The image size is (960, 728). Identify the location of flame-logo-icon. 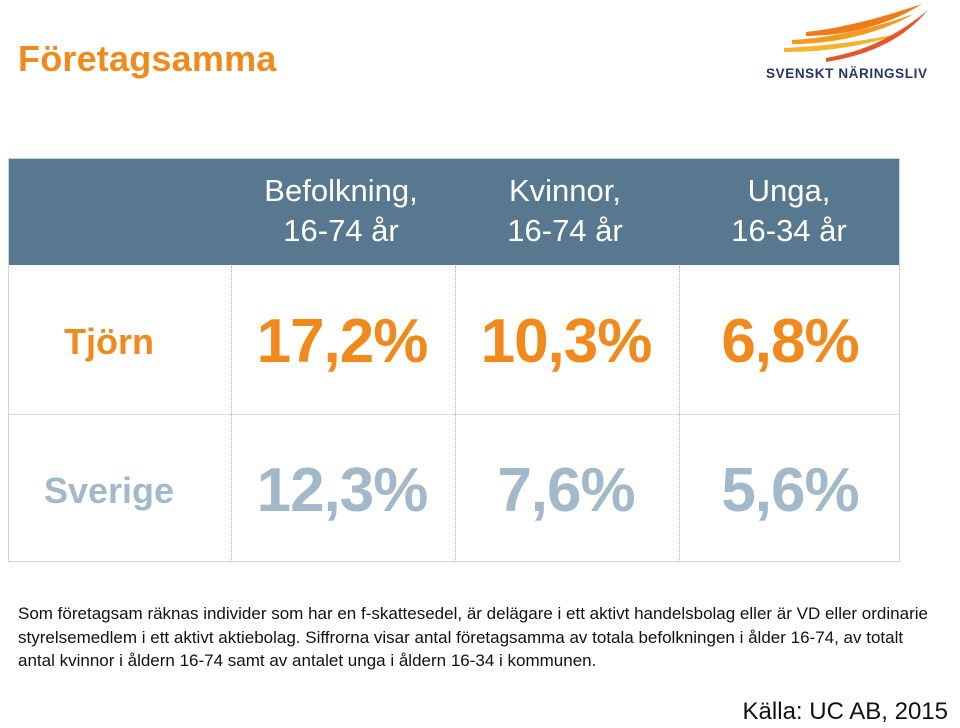
(856, 33).